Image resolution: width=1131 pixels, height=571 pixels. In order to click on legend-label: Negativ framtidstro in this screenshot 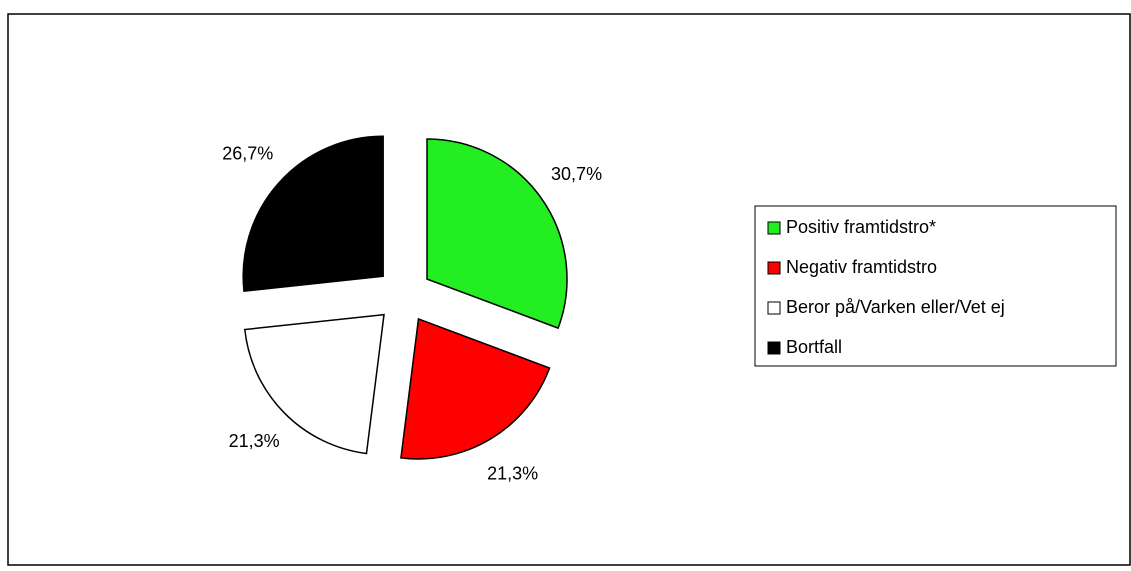, I will do `click(861, 267)`.